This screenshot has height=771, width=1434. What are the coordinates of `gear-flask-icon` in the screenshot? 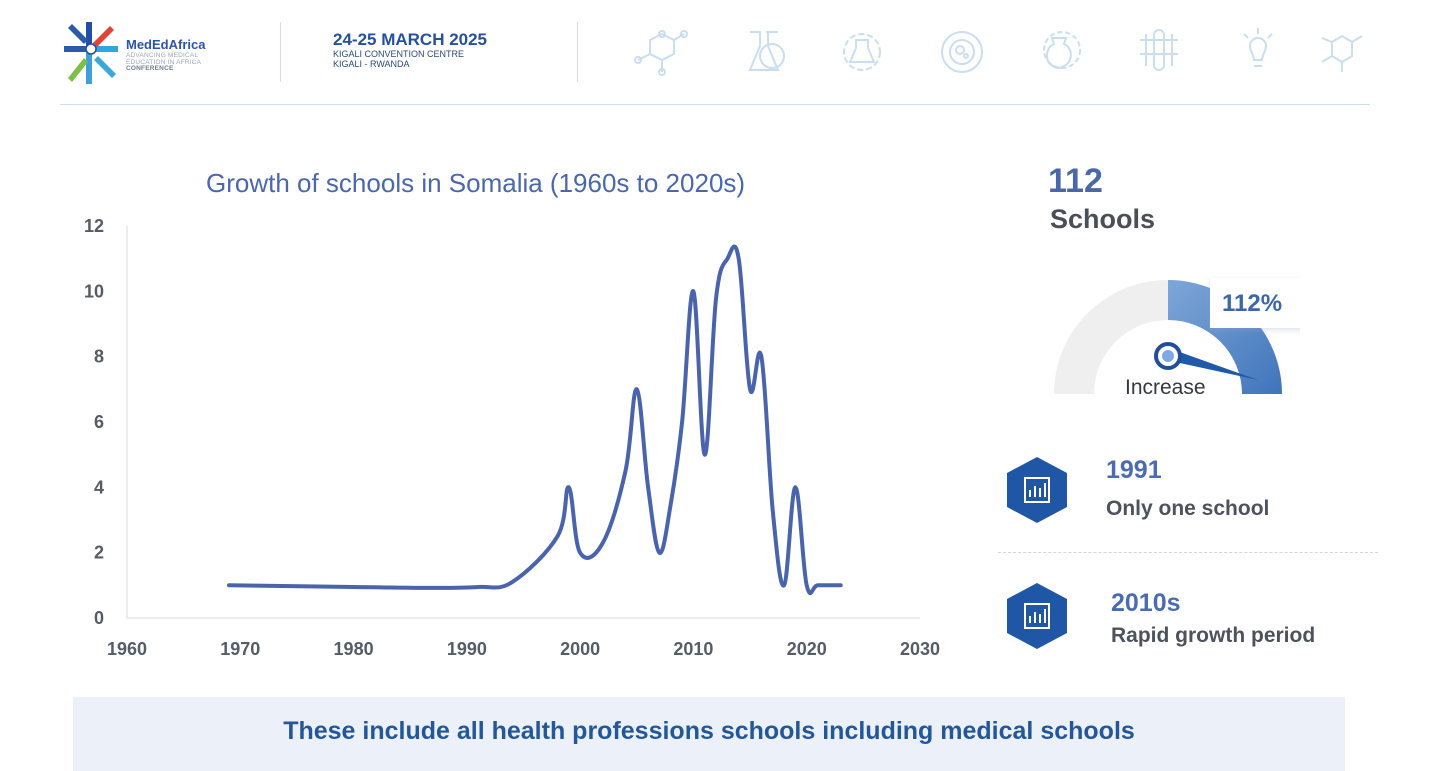 It's located at (862, 52).